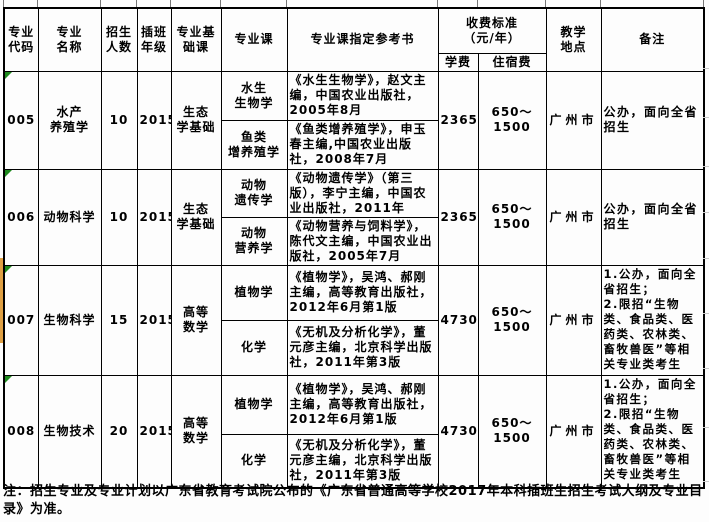  I want to click on major-code-cell: 008, so click(21, 431).